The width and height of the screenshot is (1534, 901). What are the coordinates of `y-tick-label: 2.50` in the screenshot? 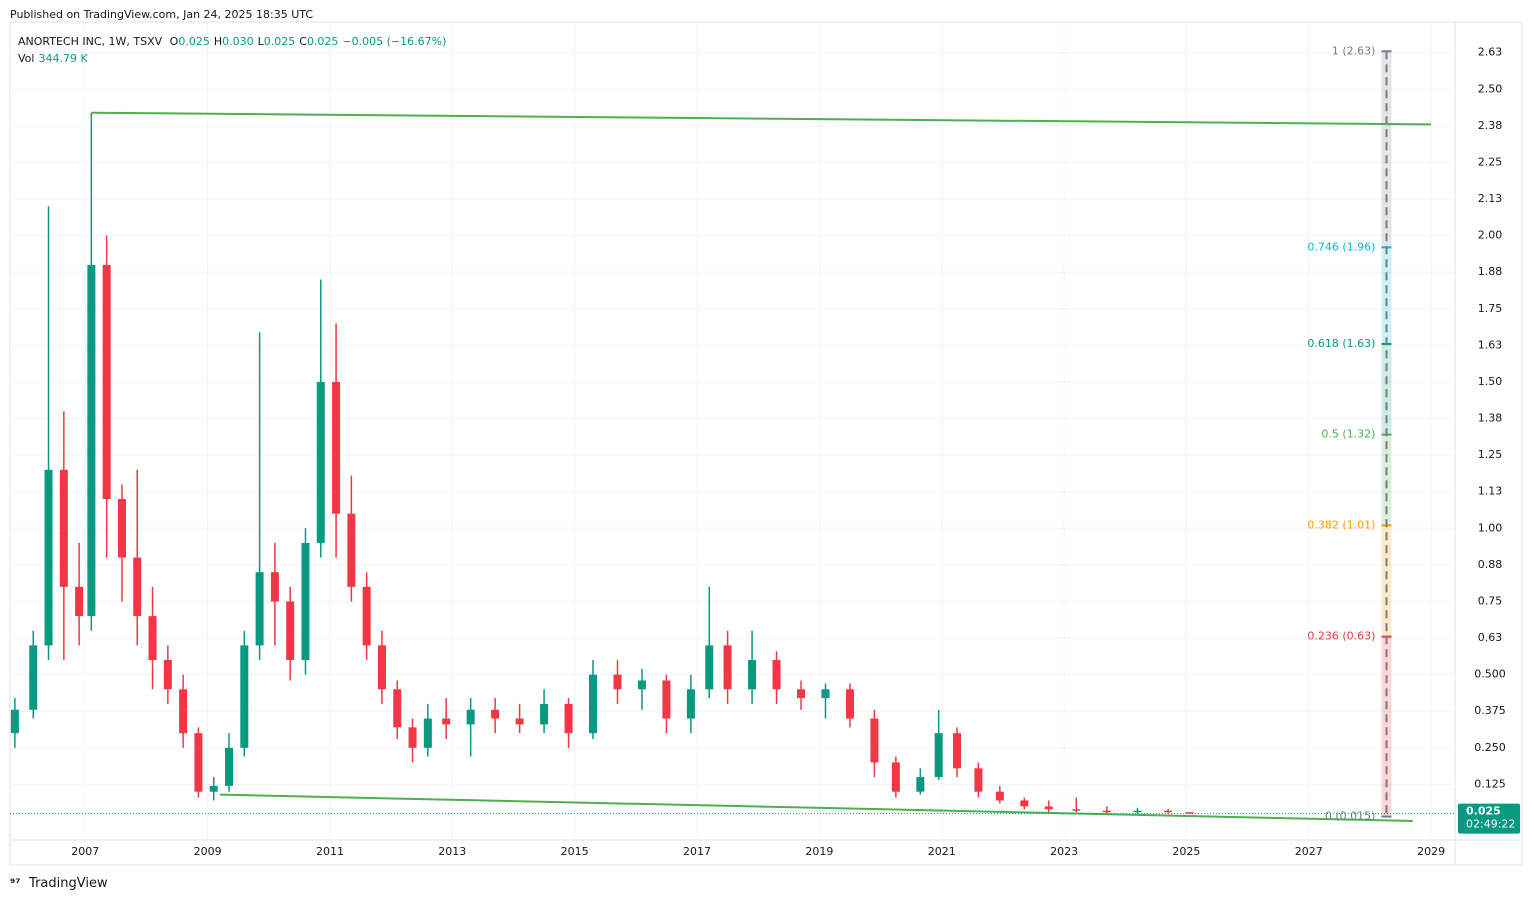 It's located at (1490, 88).